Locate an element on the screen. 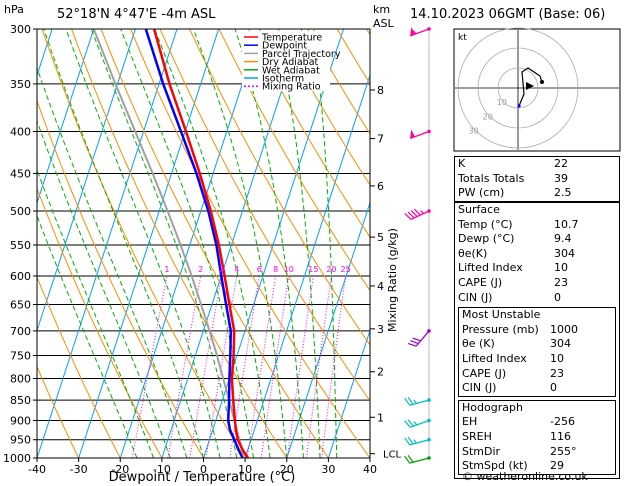  surface-label: CIN (J) is located at coordinates (475, 297).